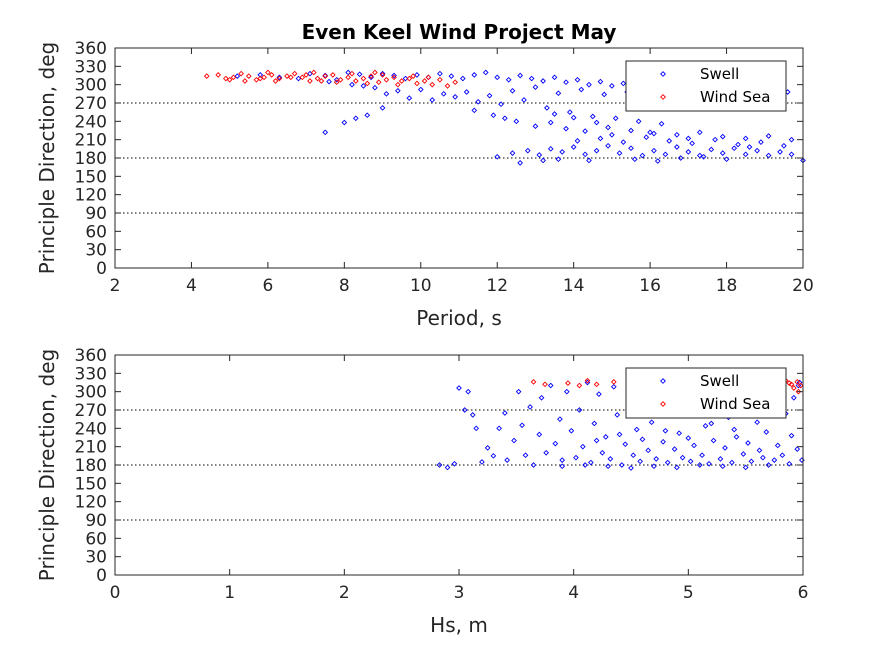 The width and height of the screenshot is (887, 648). Describe the element at coordinates (344, 286) in the screenshot. I see `x-tick-label: 8` at that location.